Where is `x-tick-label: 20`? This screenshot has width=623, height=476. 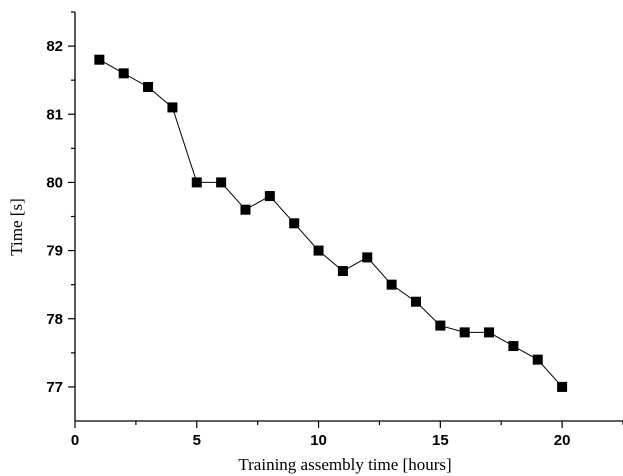
x-tick-label: 20 is located at coordinates (562, 440).